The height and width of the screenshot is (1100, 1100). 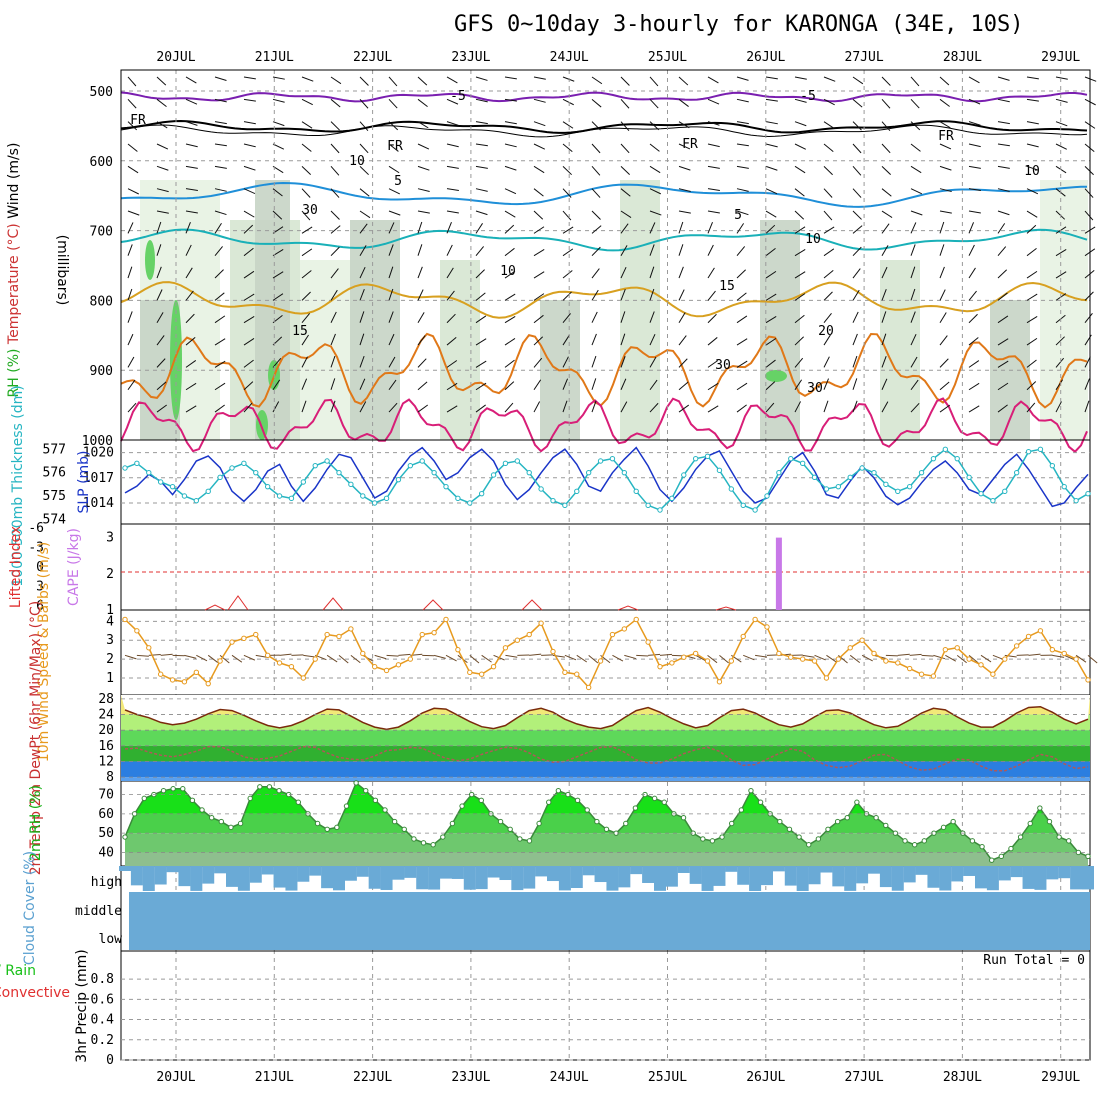 I want to click on rh-band, so click(x=606, y=843).